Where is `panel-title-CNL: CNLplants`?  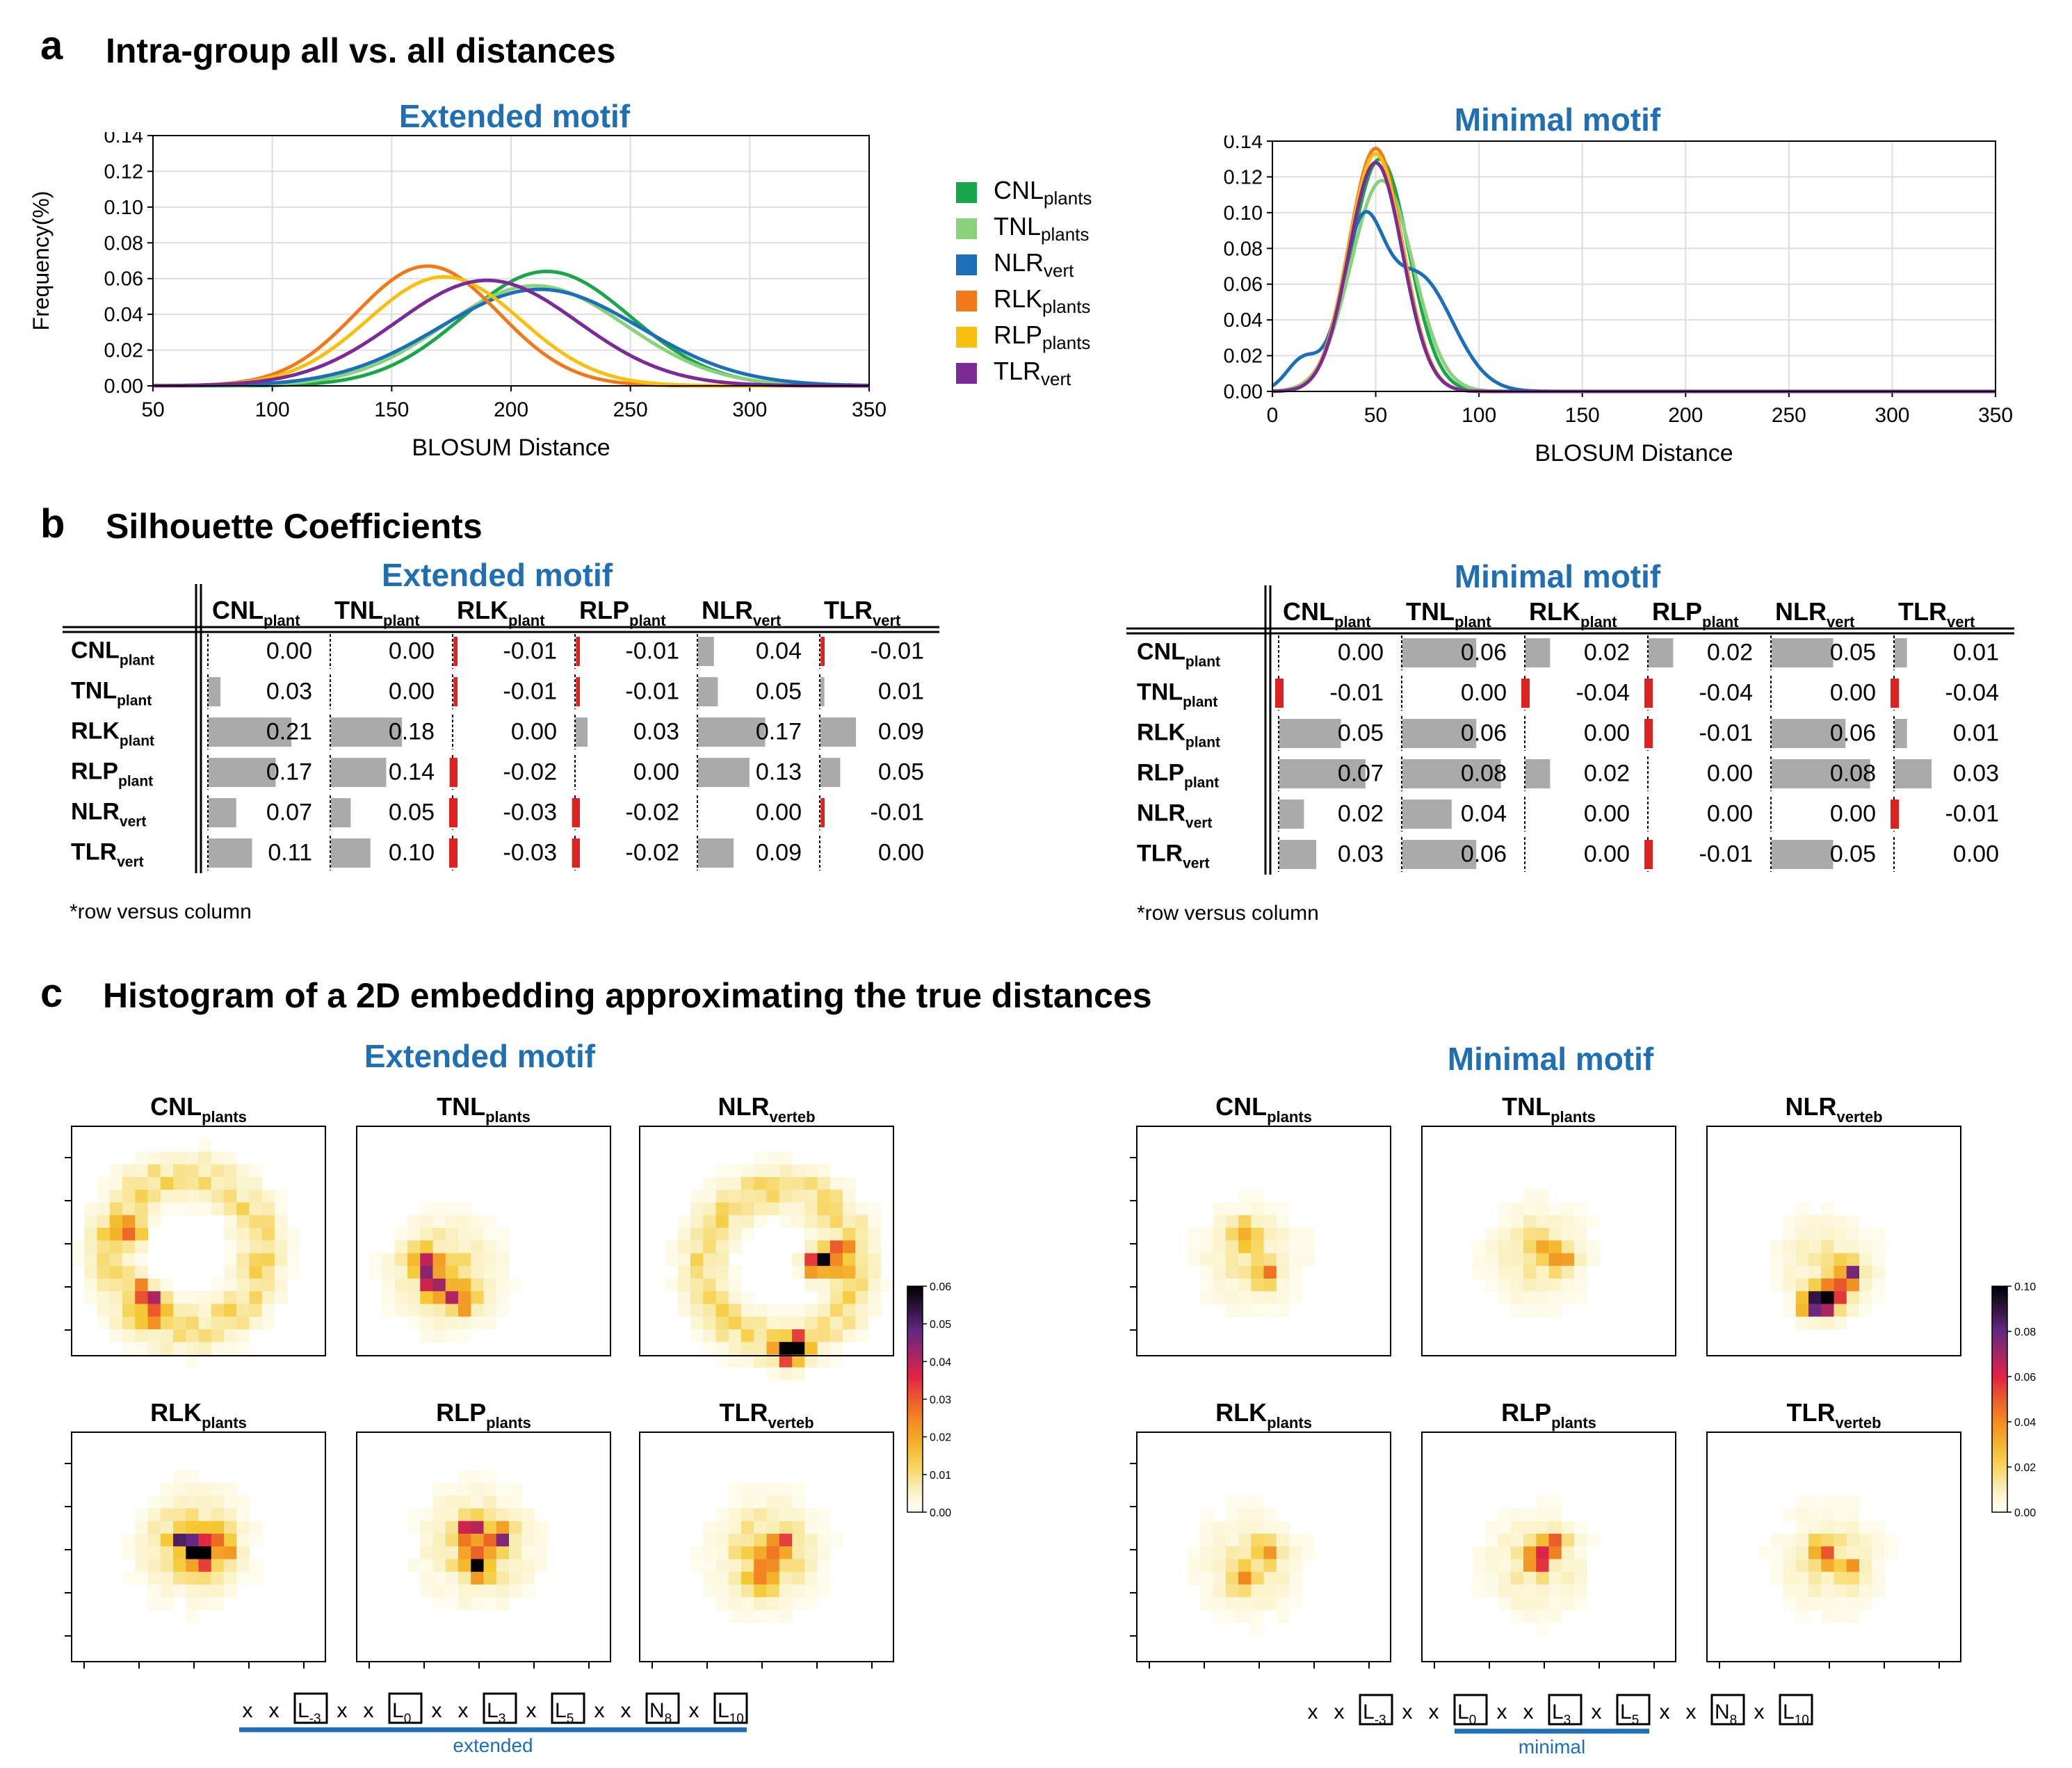
panel-title-CNL: CNLplants is located at coordinates (198, 1109).